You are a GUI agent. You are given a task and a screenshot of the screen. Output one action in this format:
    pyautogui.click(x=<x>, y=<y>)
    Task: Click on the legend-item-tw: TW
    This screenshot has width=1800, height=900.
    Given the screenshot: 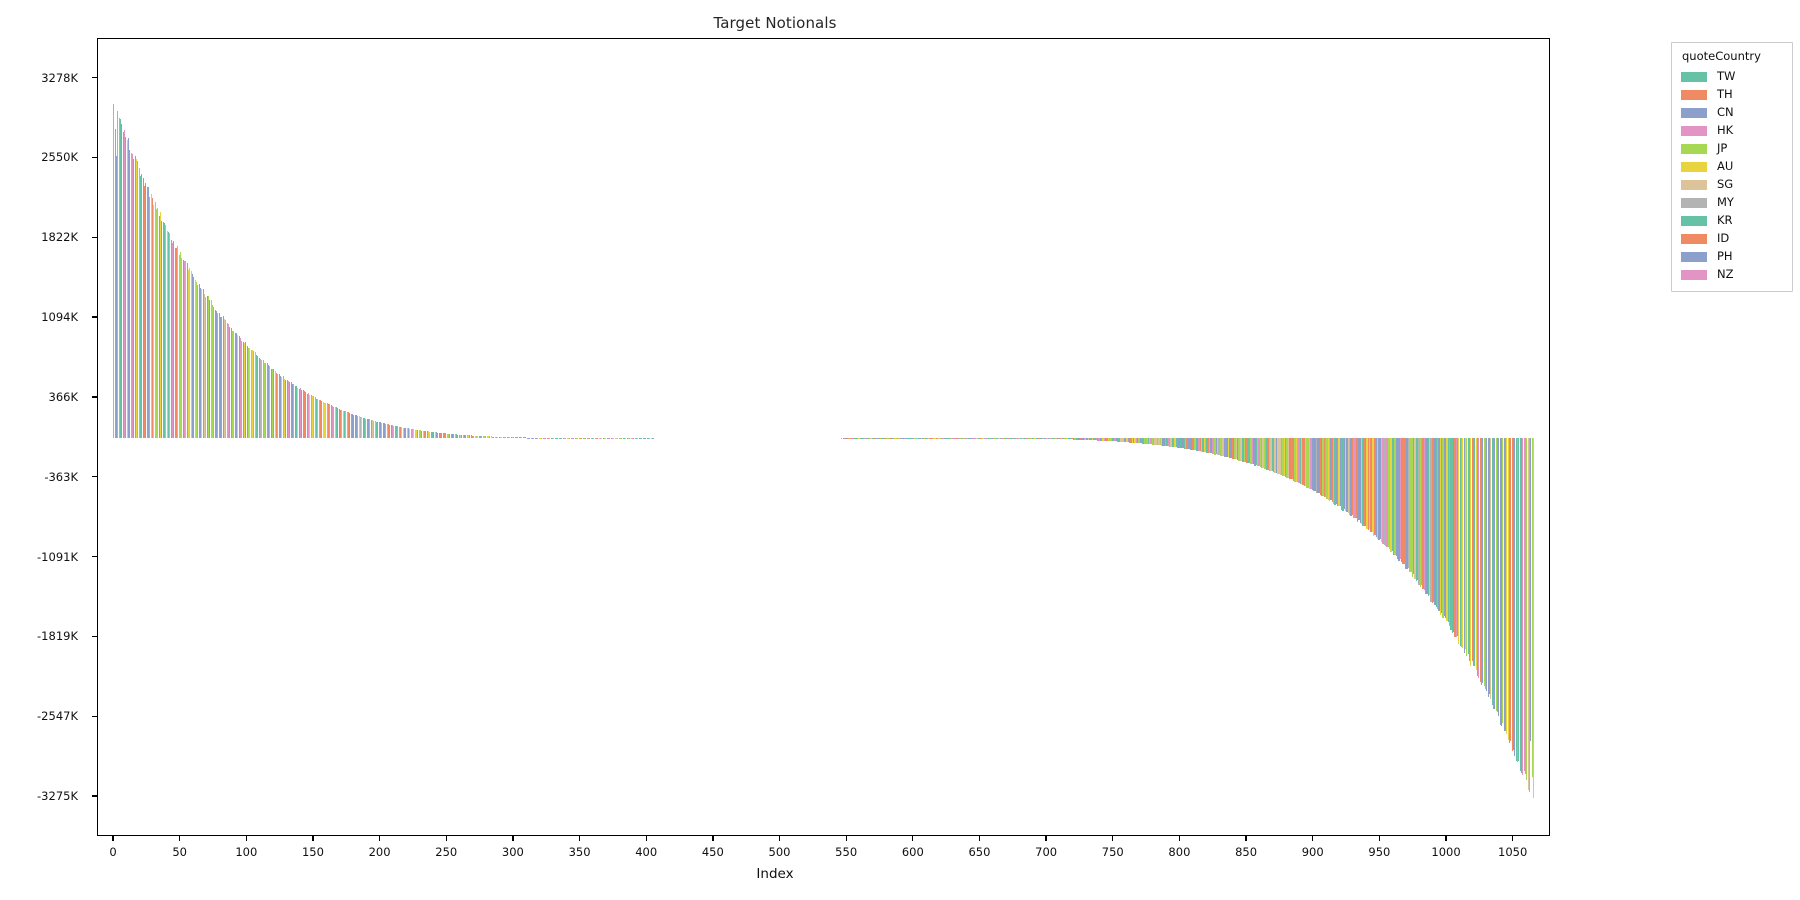 What is the action you would take?
    pyautogui.click(x=1733, y=77)
    